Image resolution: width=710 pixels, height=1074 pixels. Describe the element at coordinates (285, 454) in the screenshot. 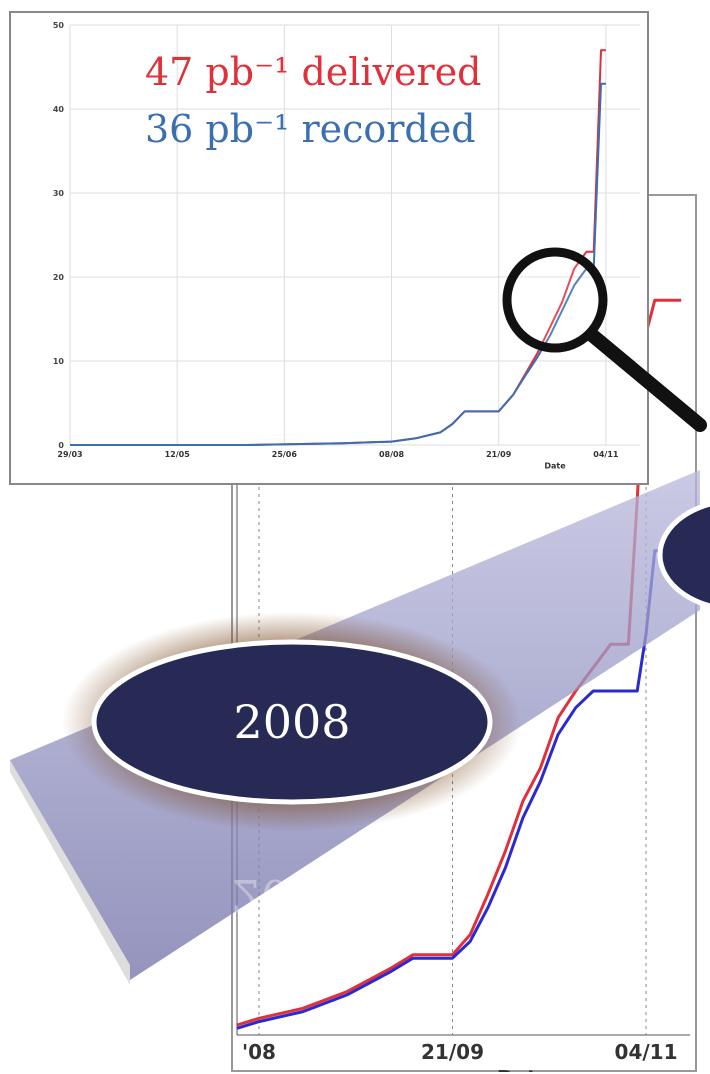

I see `x-tick-label: 25/06` at that location.